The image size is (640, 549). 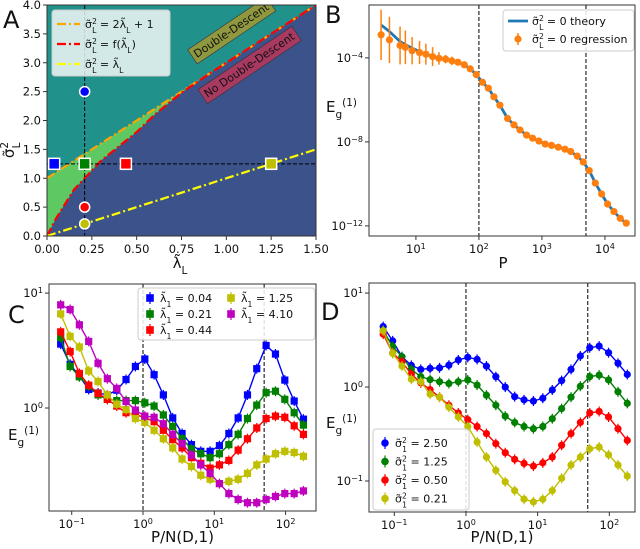 I want to click on y-tick-label: 10⁻⁸, so click(x=349, y=141).